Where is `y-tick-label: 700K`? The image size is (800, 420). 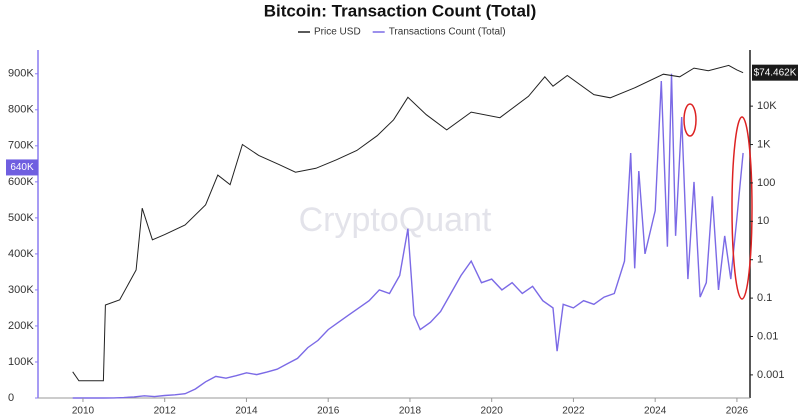 y-tick-label: 700K is located at coordinates (21, 146).